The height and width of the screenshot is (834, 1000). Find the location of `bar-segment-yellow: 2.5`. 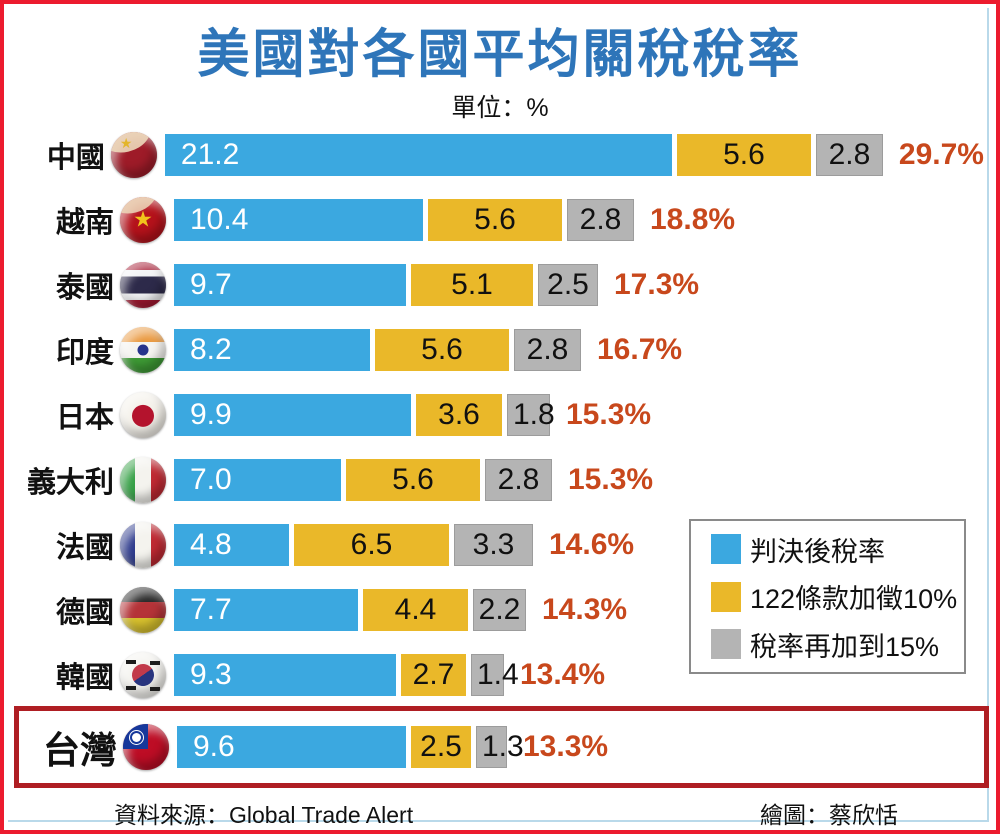

bar-segment-yellow: 2.5 is located at coordinates (441, 747).